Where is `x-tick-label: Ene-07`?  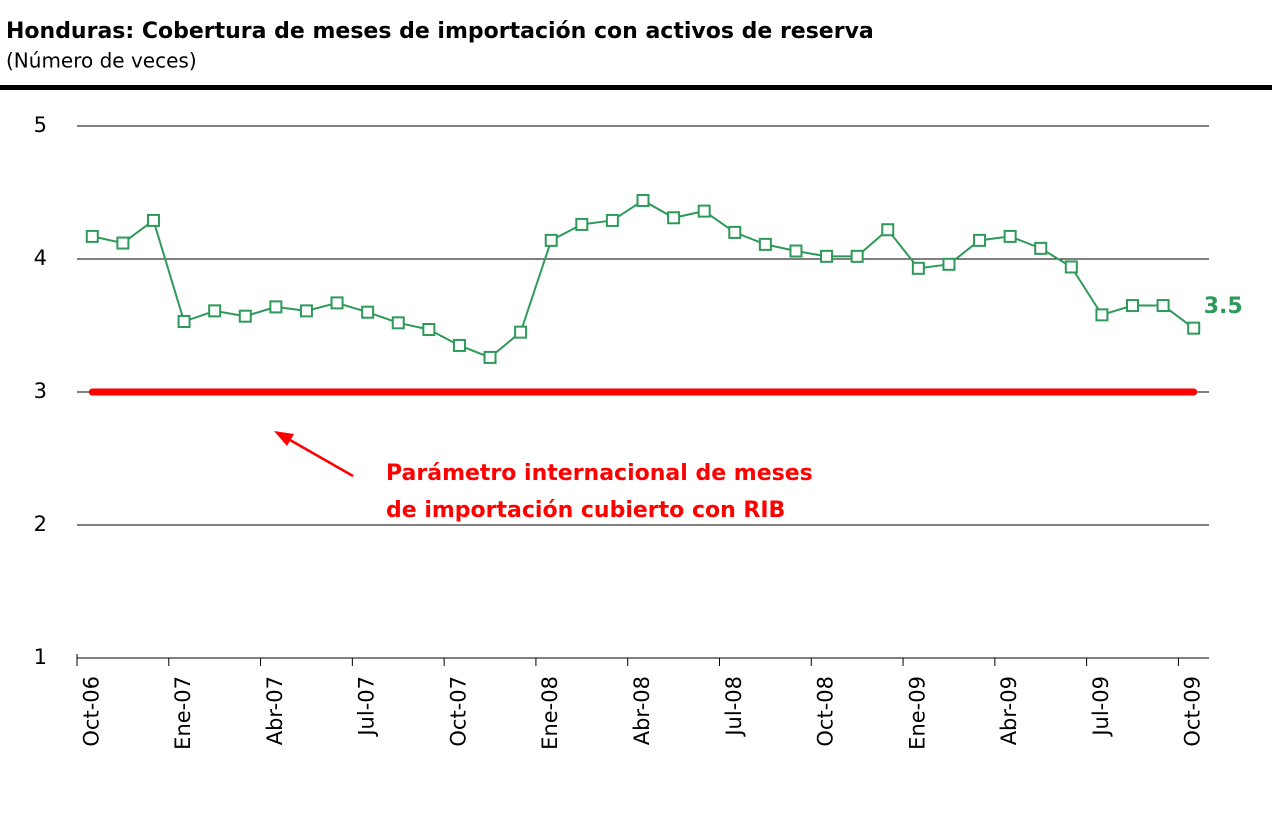 x-tick-label: Ene-07 is located at coordinates (183, 713).